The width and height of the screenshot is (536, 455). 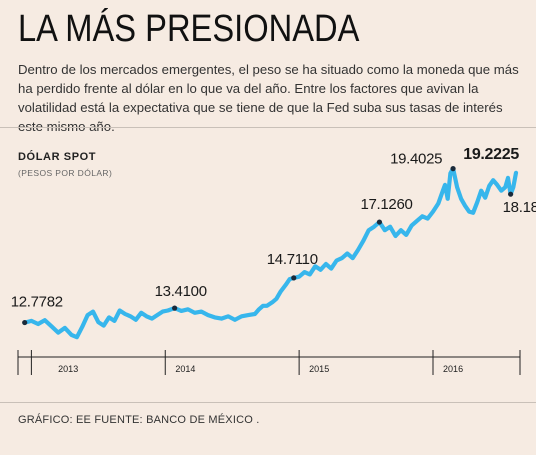 I want to click on annotation-label: 12.7782, so click(x=37, y=302).